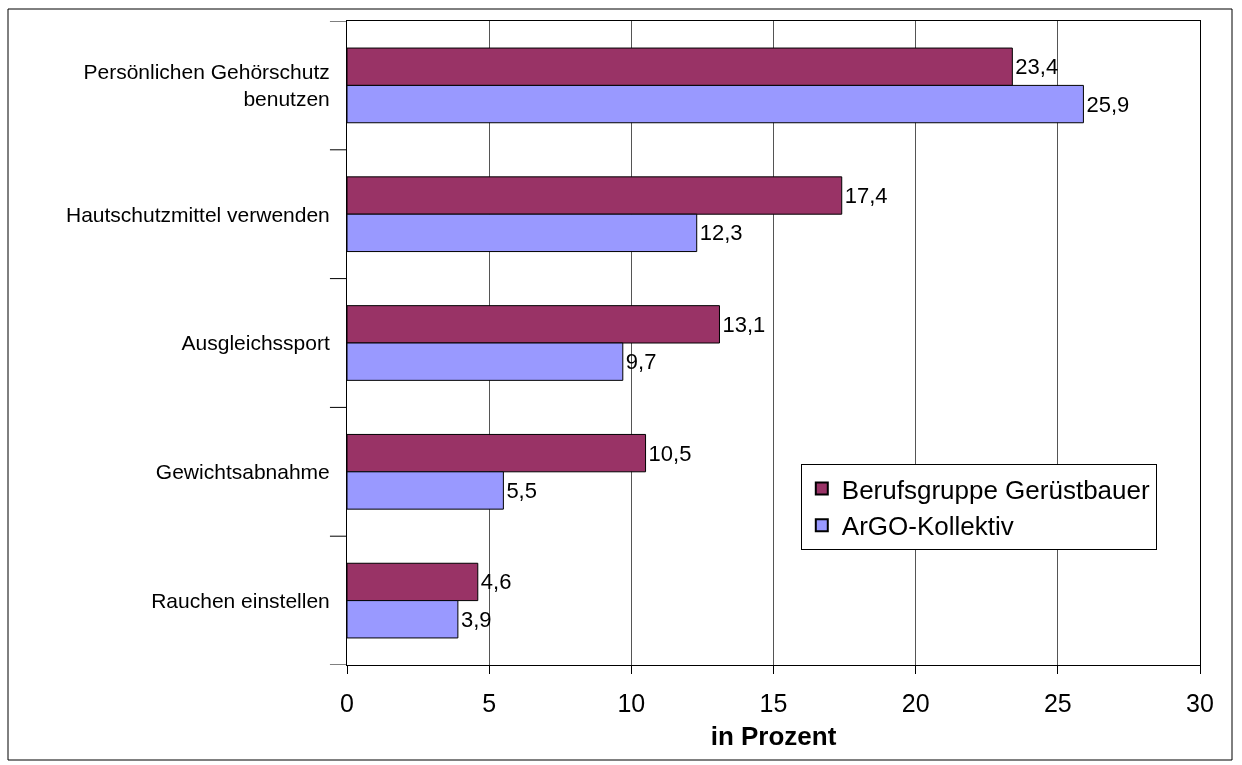  Describe the element at coordinates (773, 703) in the screenshot. I see `x-tick-label: 15` at that location.